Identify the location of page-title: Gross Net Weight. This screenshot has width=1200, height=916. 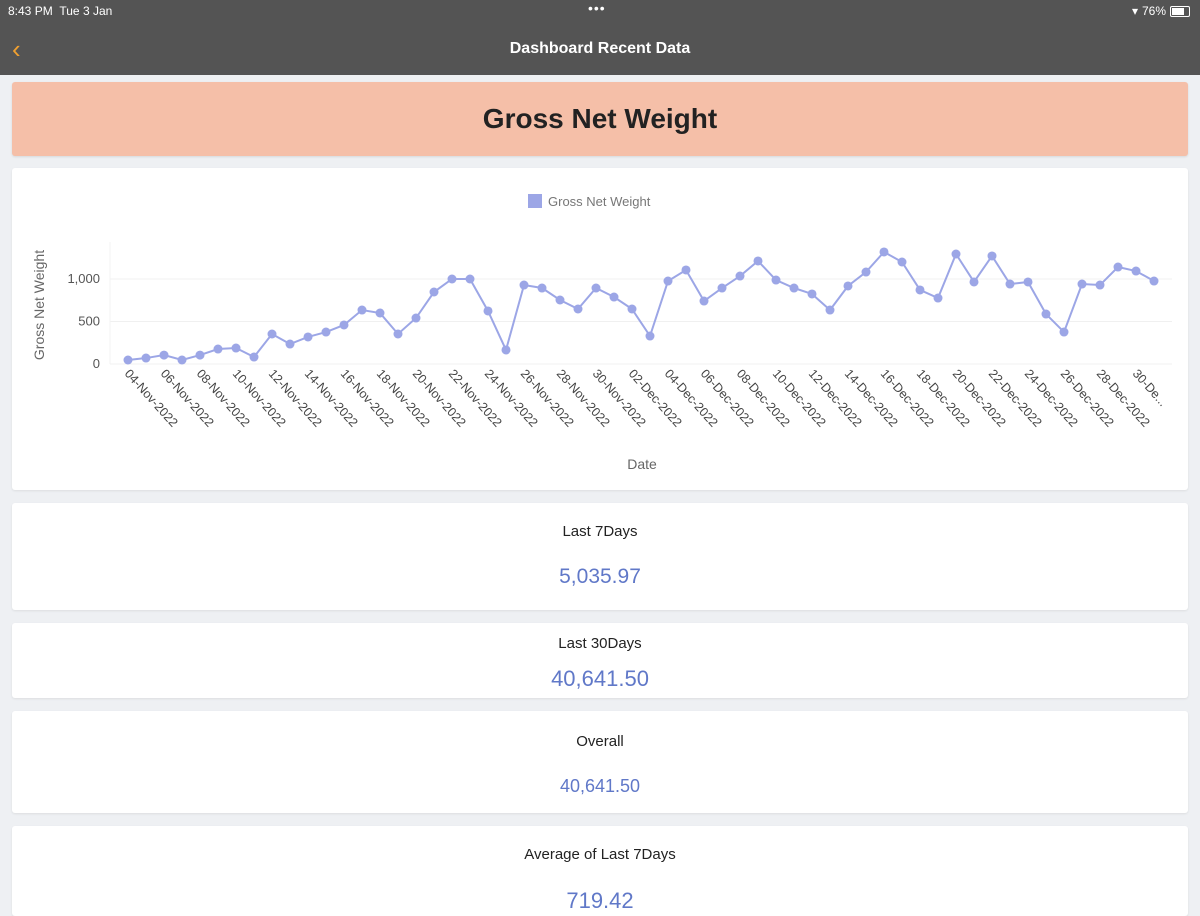
(600, 118).